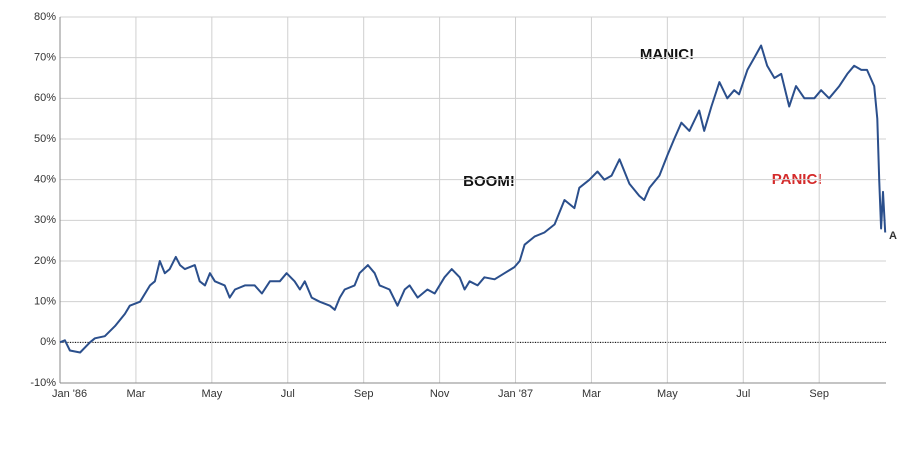  Describe the element at coordinates (489, 181) in the screenshot. I see `annotation: BOOM!` at that location.